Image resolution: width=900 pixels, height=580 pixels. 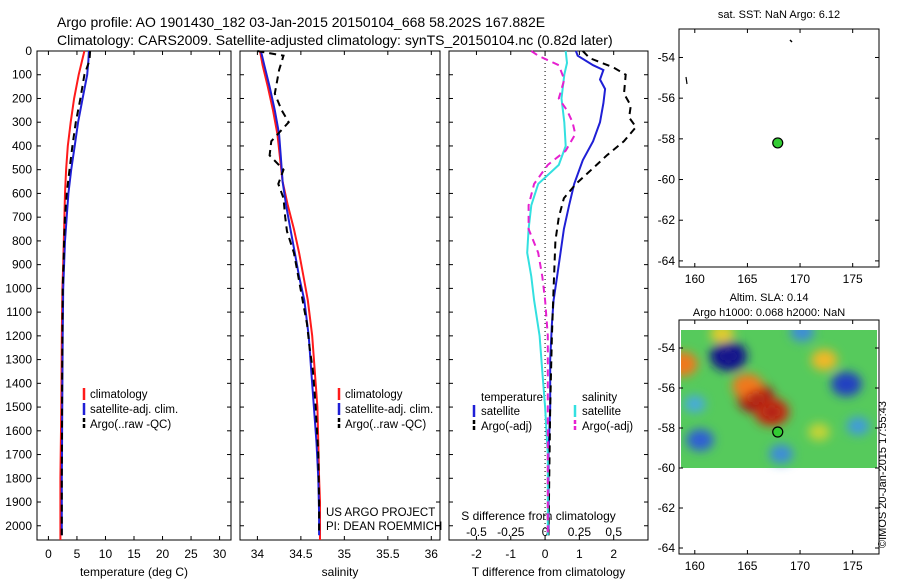 I want to click on x-tick-label: 5, so click(x=77, y=554).